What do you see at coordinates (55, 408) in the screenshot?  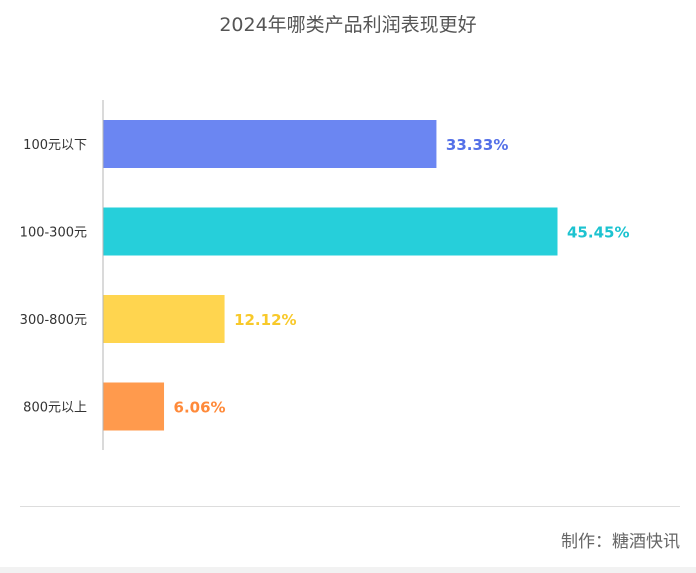 I see `category-label-4: 800元以上` at bounding box center [55, 408].